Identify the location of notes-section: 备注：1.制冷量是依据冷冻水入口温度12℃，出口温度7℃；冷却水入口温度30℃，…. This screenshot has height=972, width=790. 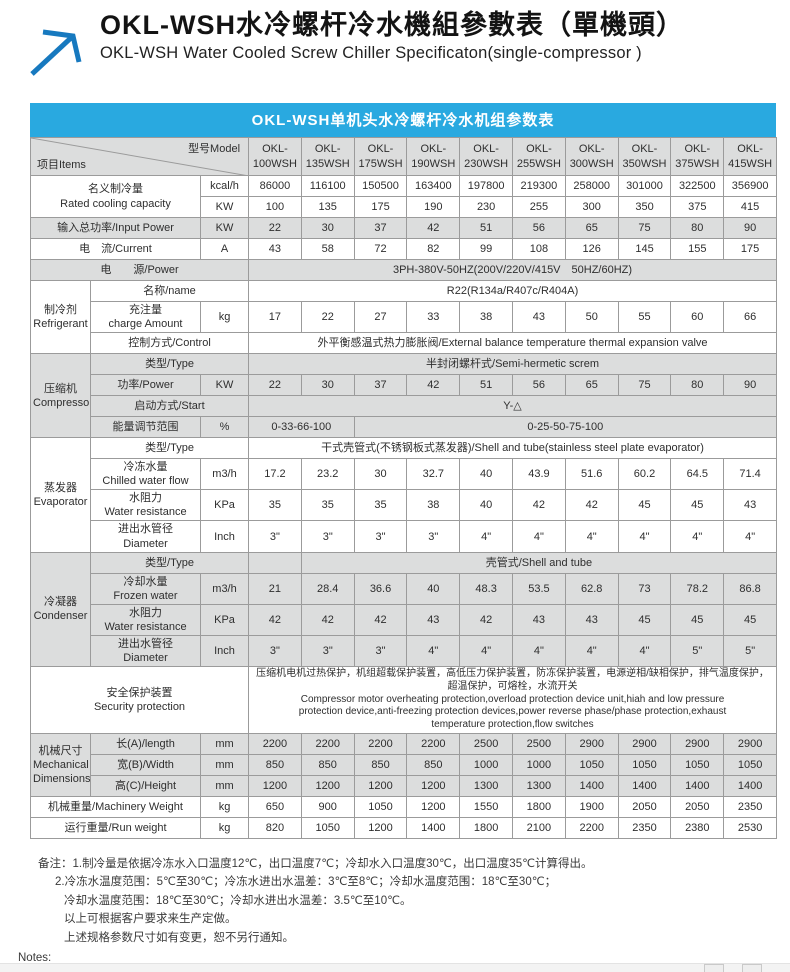
(404, 913).